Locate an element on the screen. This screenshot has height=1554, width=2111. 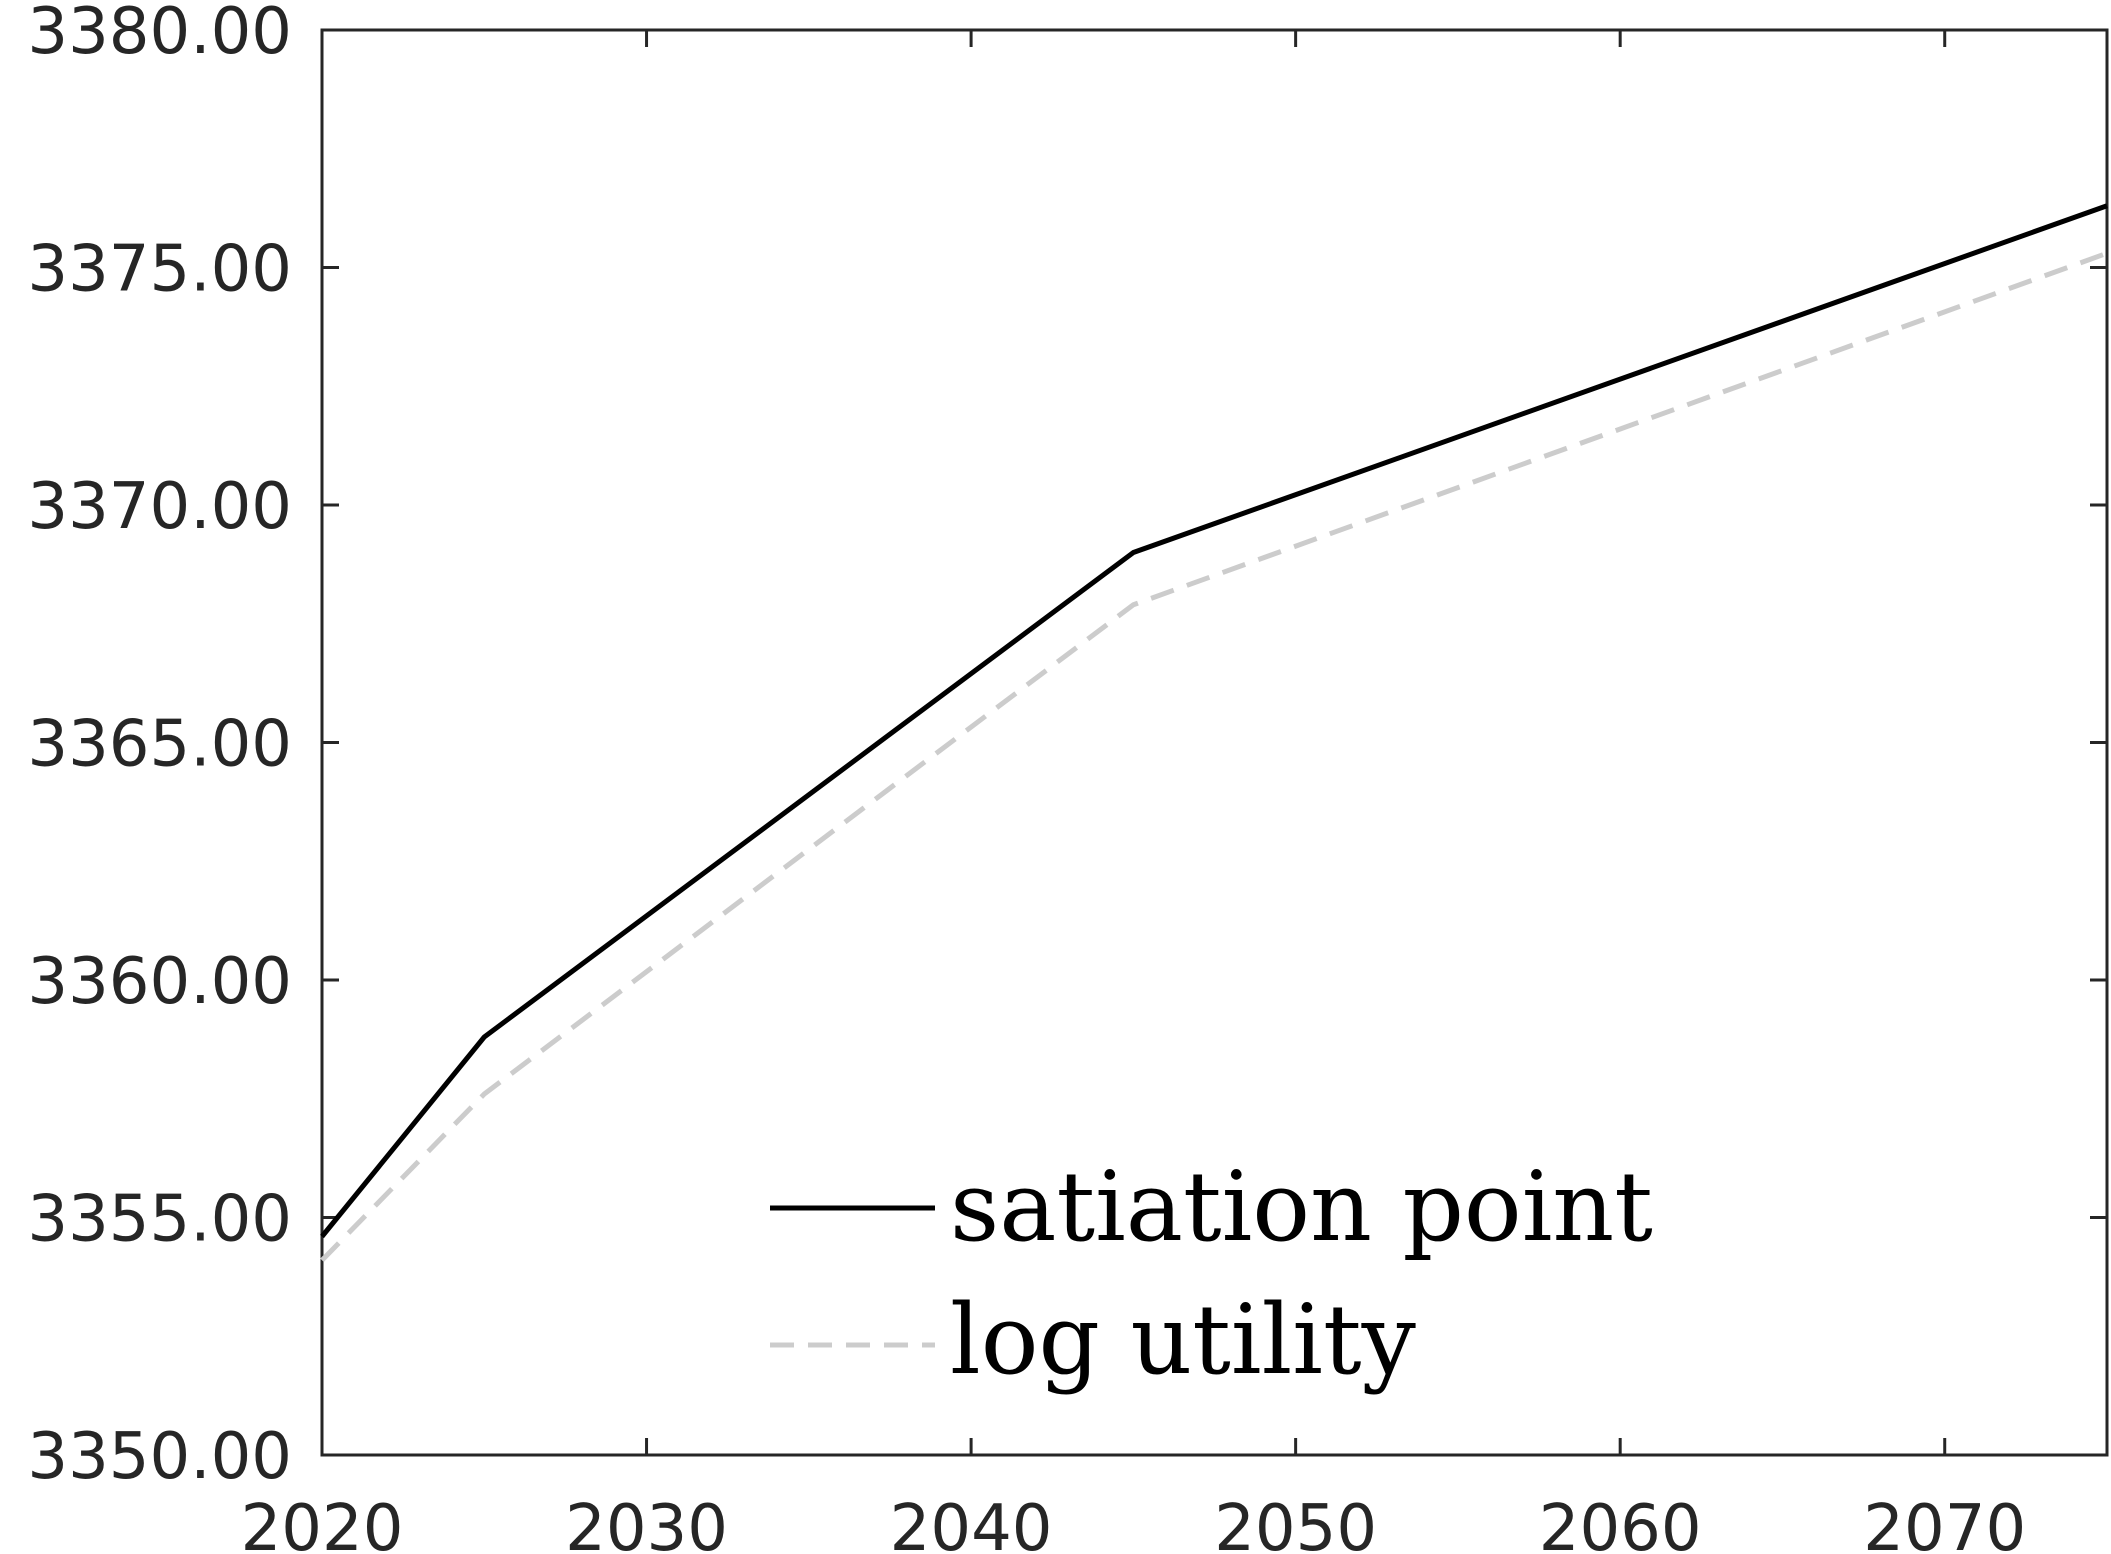
y-tick-label: 3350.00 is located at coordinates (159, 1457).